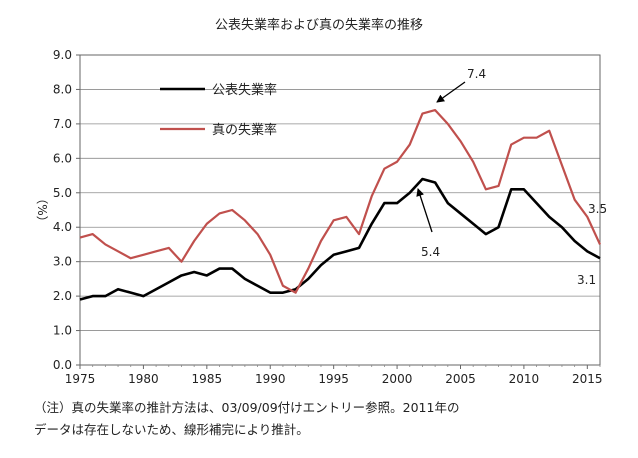  Describe the element at coordinates (476, 74) in the screenshot. I see `annotation-label: 7.4` at that location.